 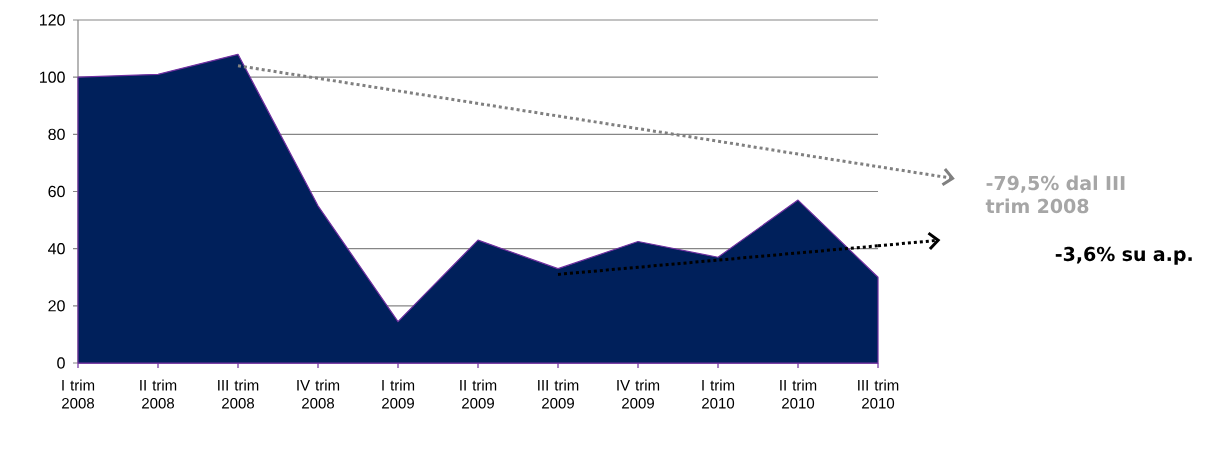 What do you see at coordinates (638, 394) in the screenshot?
I see `x-tick-label: IV trim 2009` at bounding box center [638, 394].